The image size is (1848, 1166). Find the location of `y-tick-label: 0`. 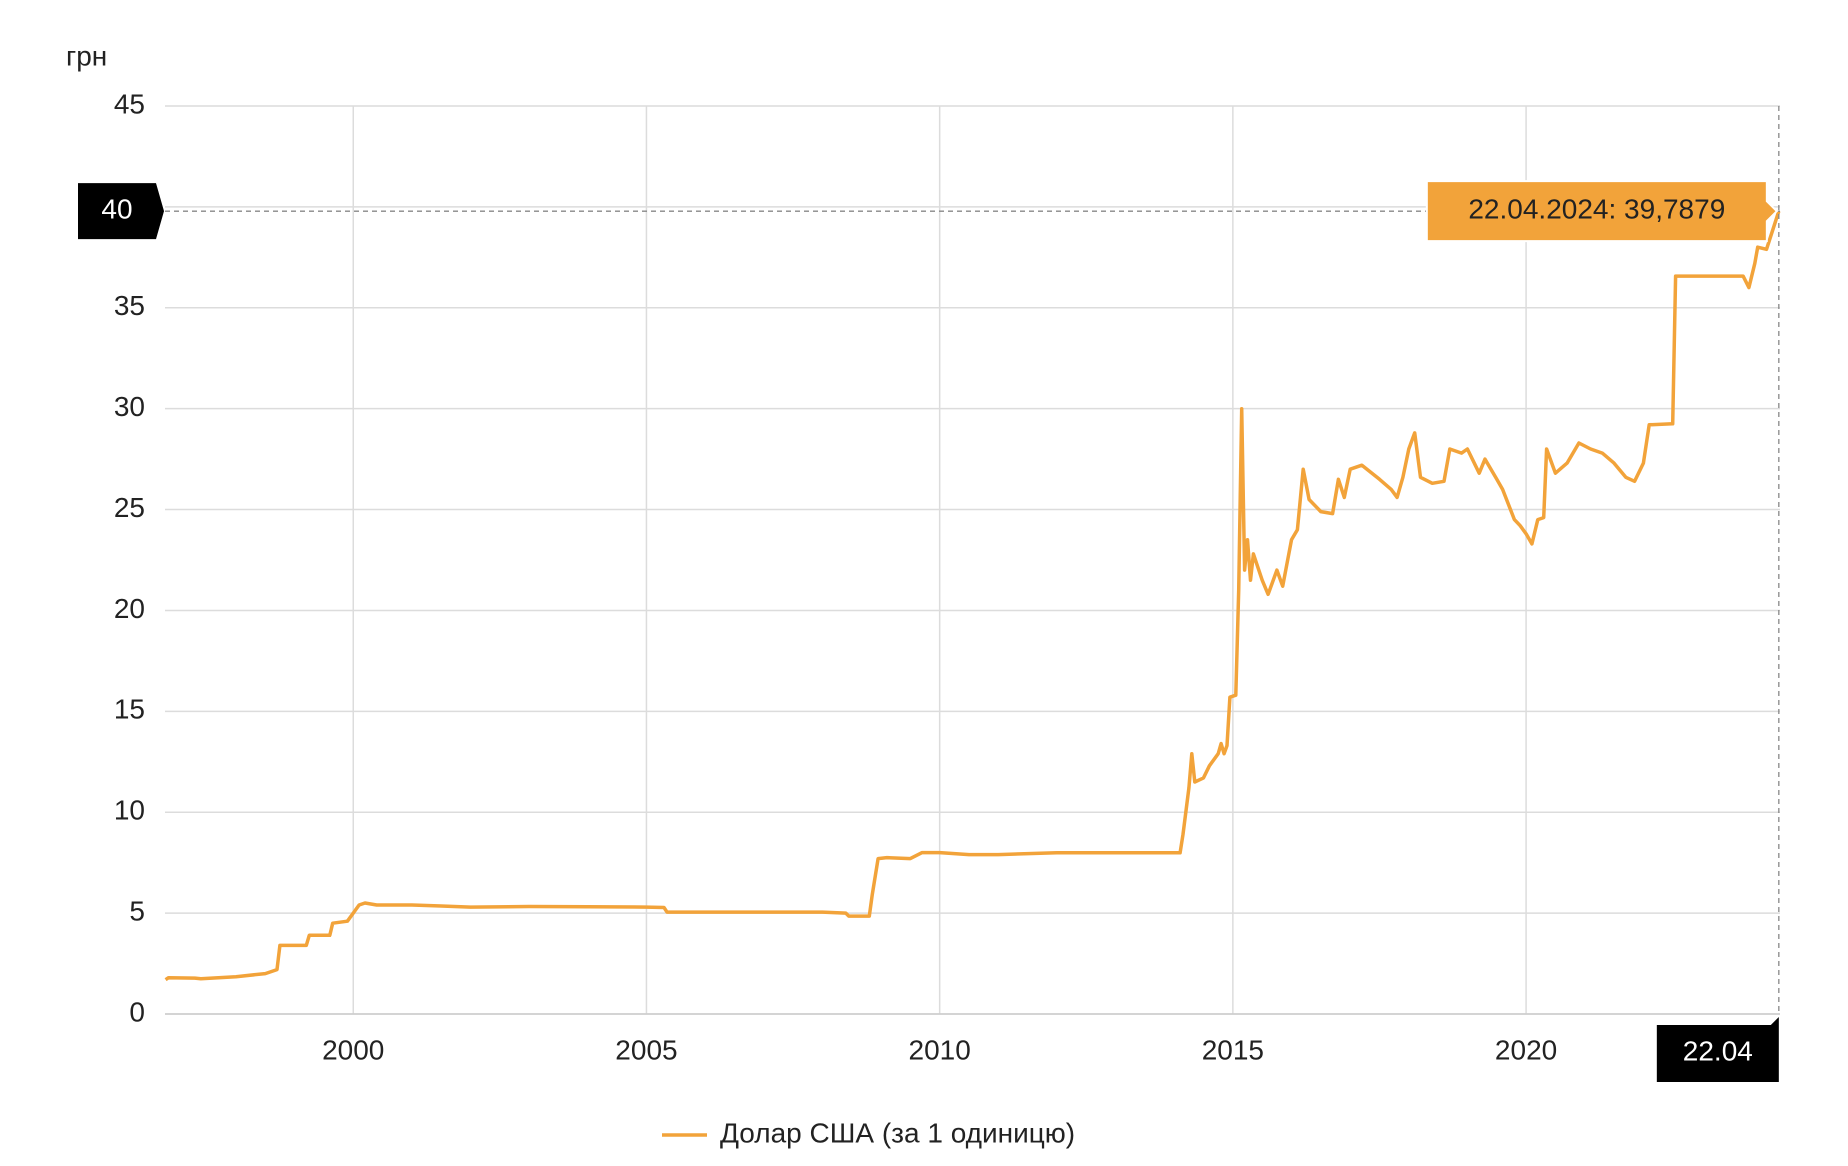

y-tick-label: 0 is located at coordinates (137, 1011).